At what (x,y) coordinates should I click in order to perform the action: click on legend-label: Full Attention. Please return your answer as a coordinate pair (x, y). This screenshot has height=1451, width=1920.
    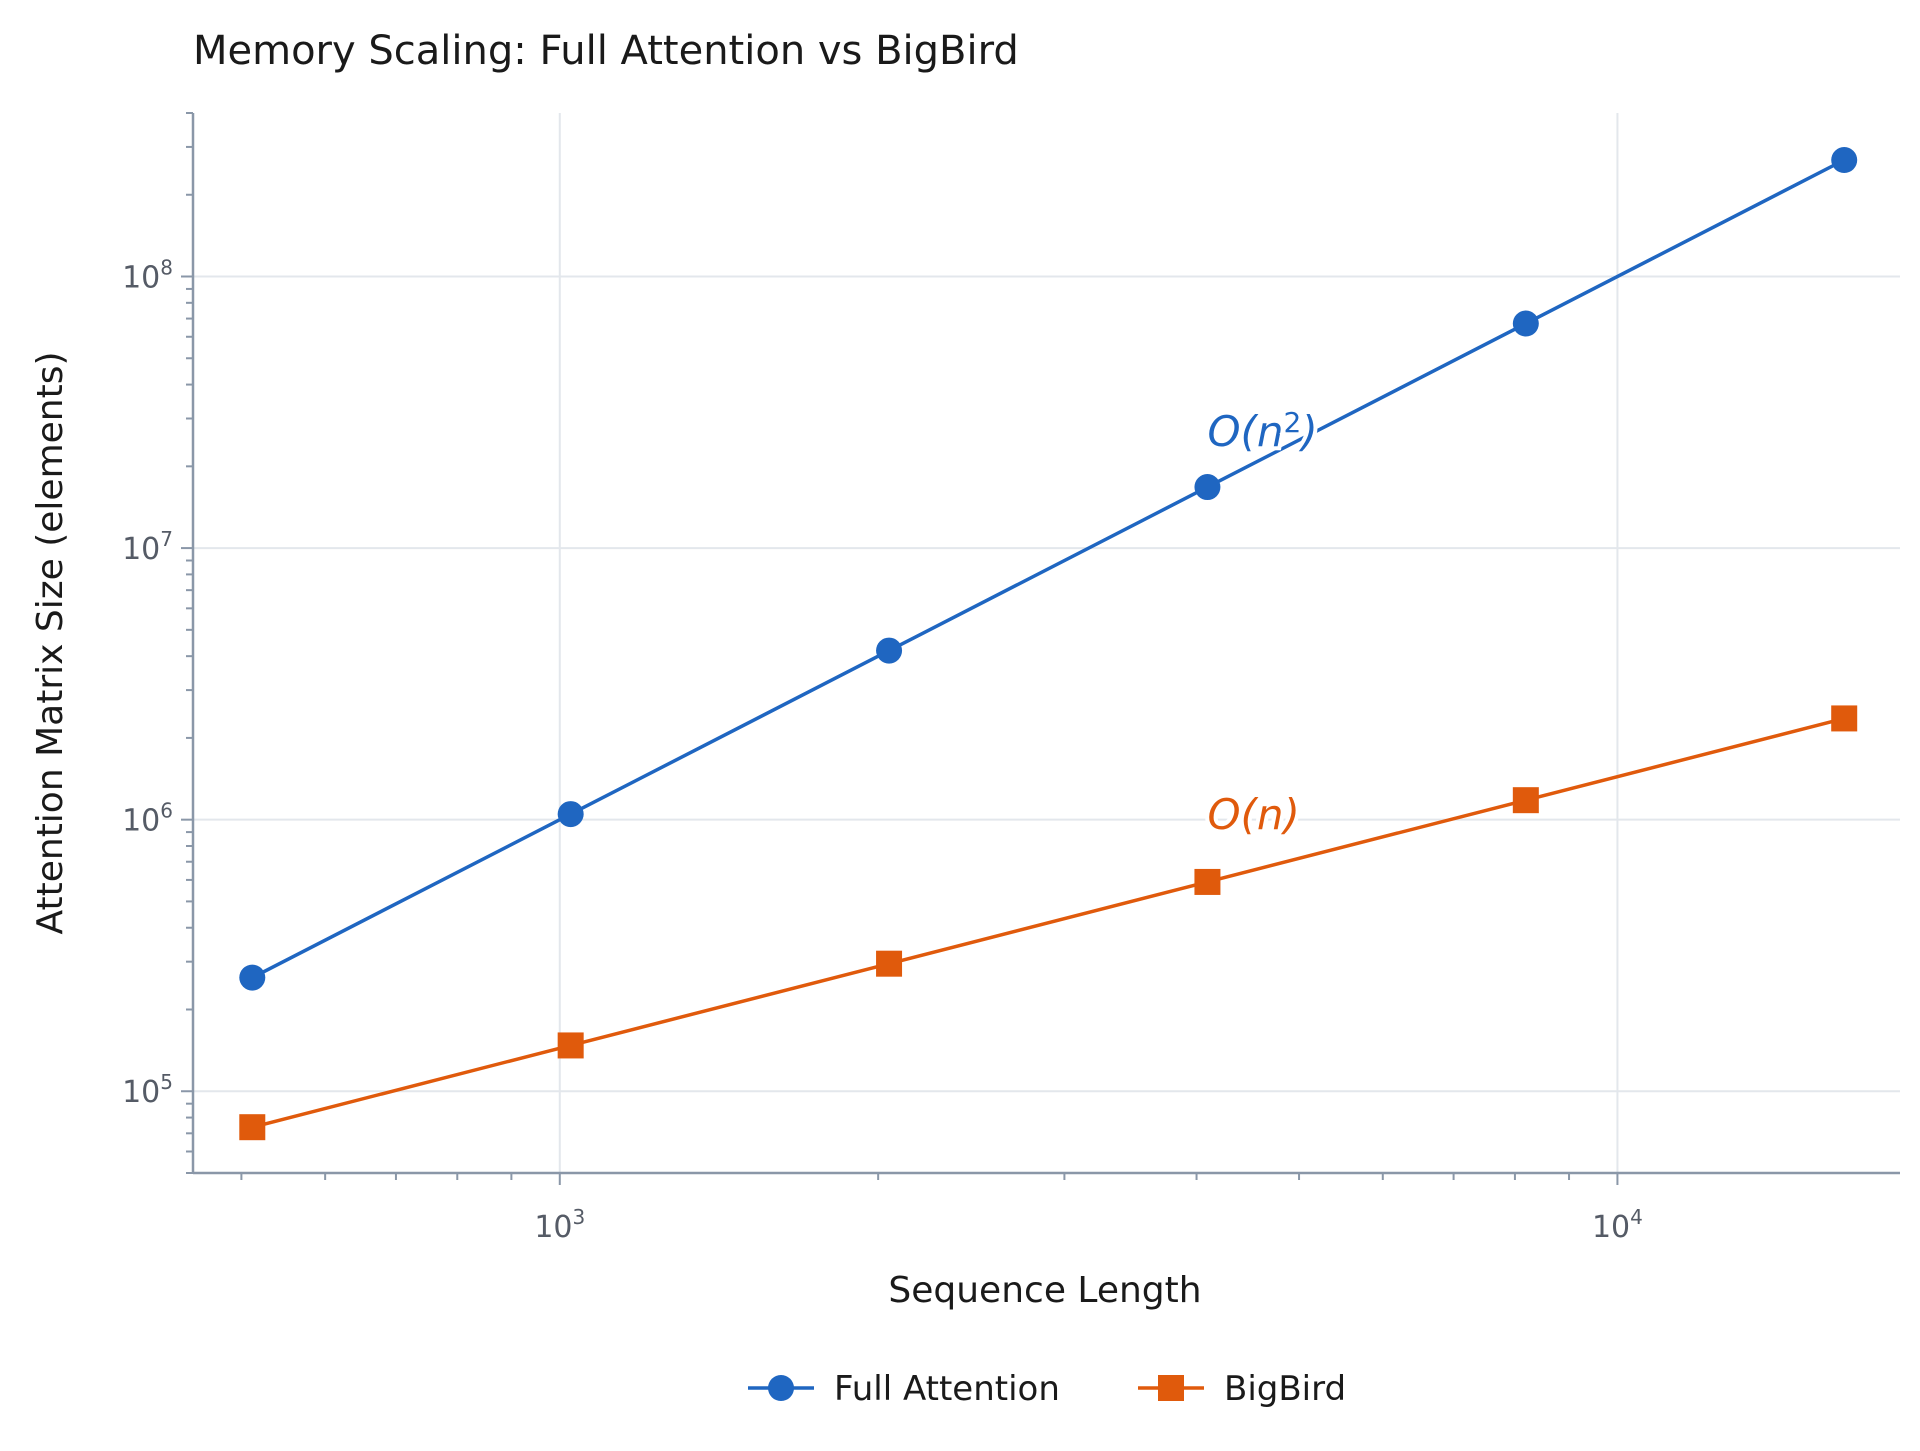
    Looking at the image, I should click on (947, 1389).